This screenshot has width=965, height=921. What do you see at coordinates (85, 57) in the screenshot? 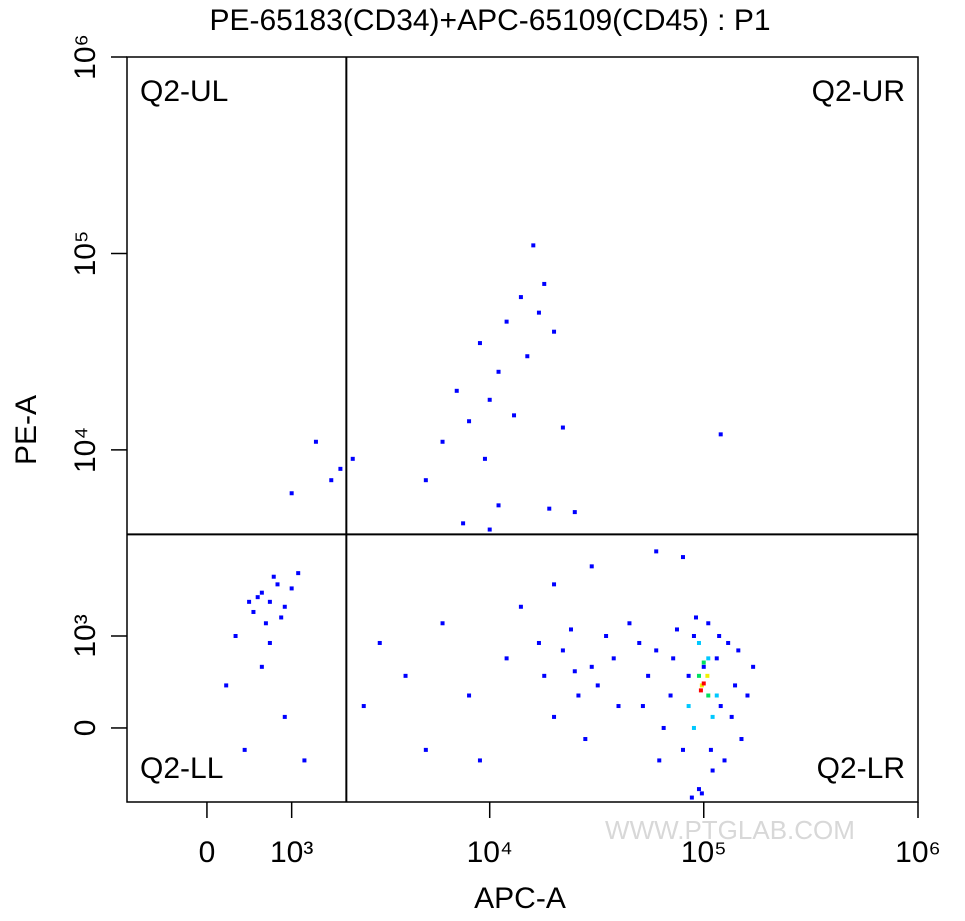
I see `y-tick-label: 10⁶` at bounding box center [85, 57].